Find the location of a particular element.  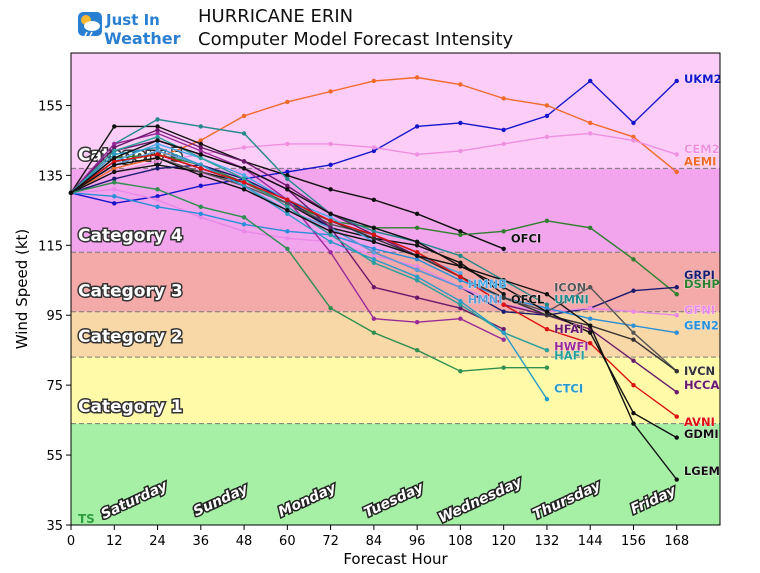

x-tick-label: 72 is located at coordinates (330, 541).